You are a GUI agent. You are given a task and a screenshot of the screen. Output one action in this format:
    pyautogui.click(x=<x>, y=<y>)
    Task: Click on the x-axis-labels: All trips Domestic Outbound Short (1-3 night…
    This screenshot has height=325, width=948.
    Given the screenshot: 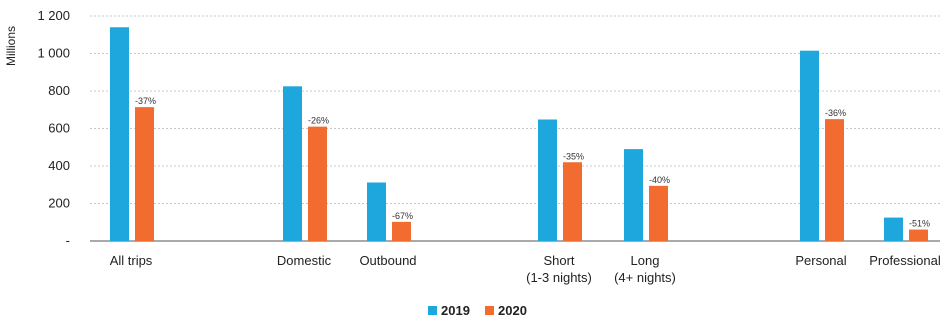 What is the action you would take?
    pyautogui.click(x=525, y=269)
    